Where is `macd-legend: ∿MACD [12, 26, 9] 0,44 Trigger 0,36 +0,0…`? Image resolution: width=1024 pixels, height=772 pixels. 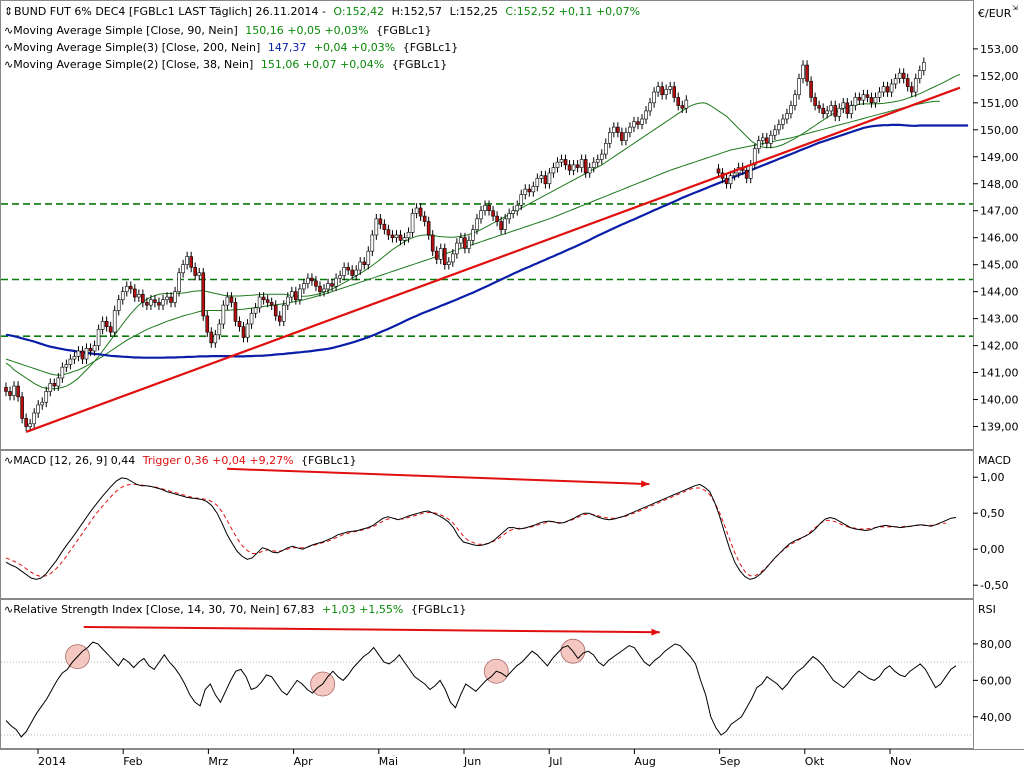 macd-legend: ∿MACD [12, 26, 9] 0,44 Trigger 0,36 +0,0… is located at coordinates (180, 460).